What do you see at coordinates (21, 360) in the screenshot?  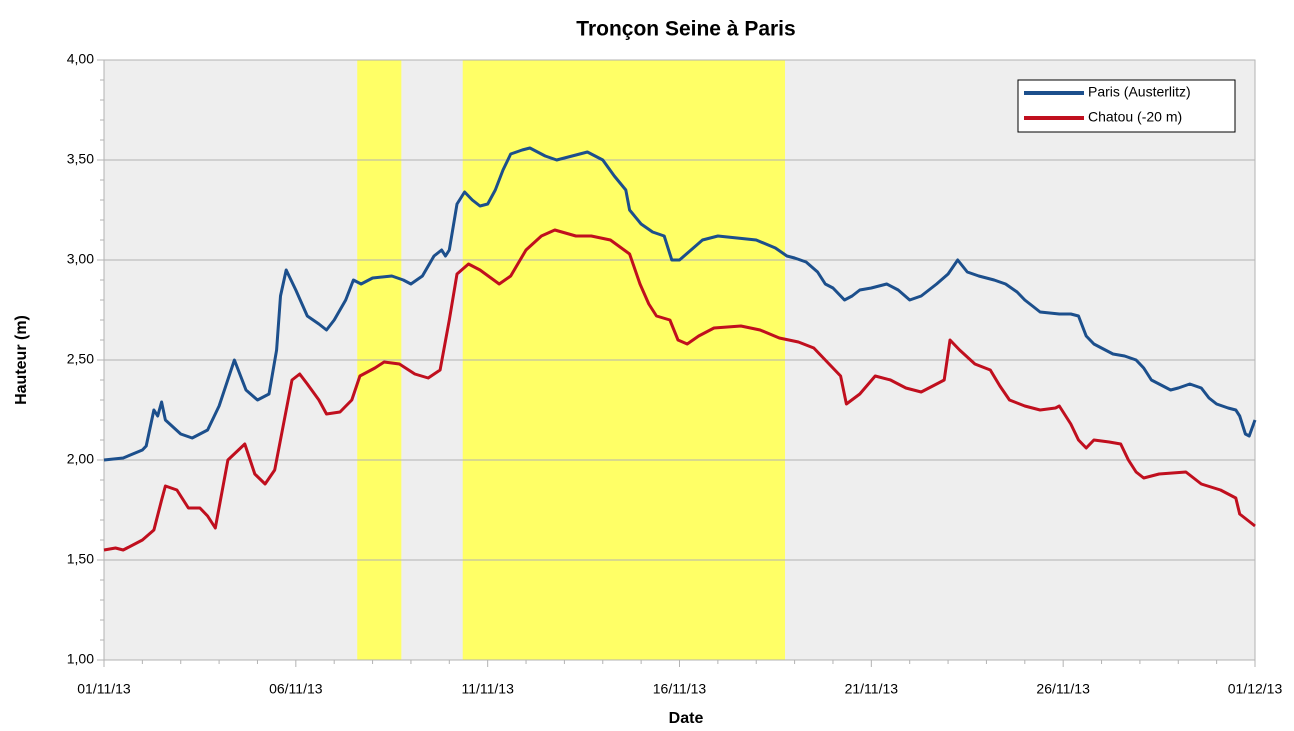 I see `y-axis-label: Hauteur (m)` at bounding box center [21, 360].